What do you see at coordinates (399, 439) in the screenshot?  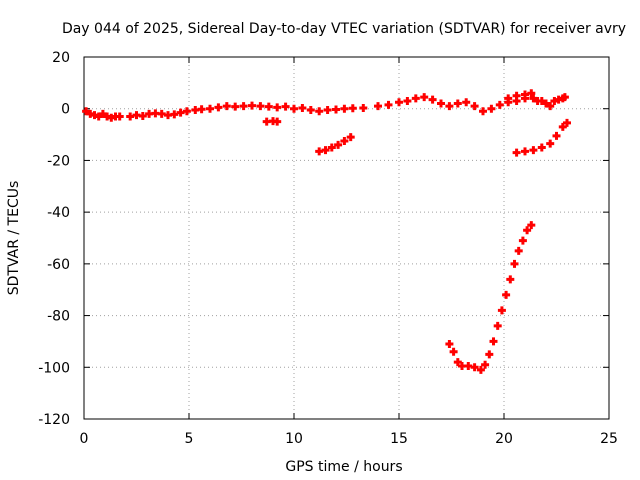 I see `x-tick-label: 15` at bounding box center [399, 439].